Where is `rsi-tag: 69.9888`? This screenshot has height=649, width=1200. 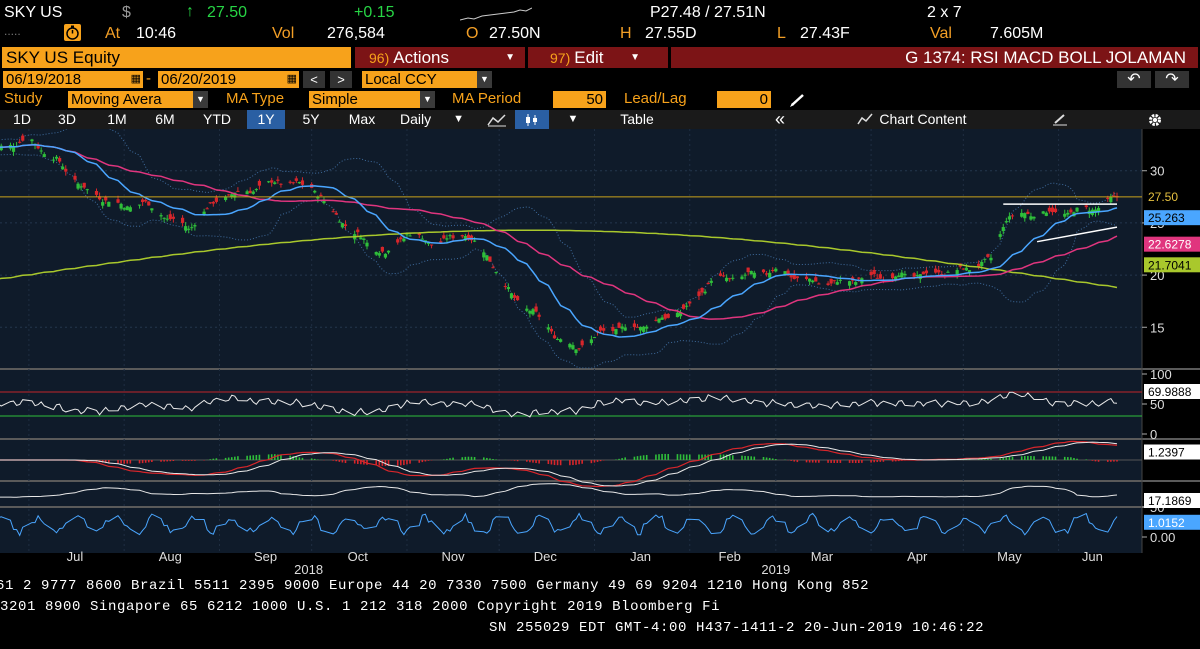 rsi-tag: 69.9888 is located at coordinates (1170, 392).